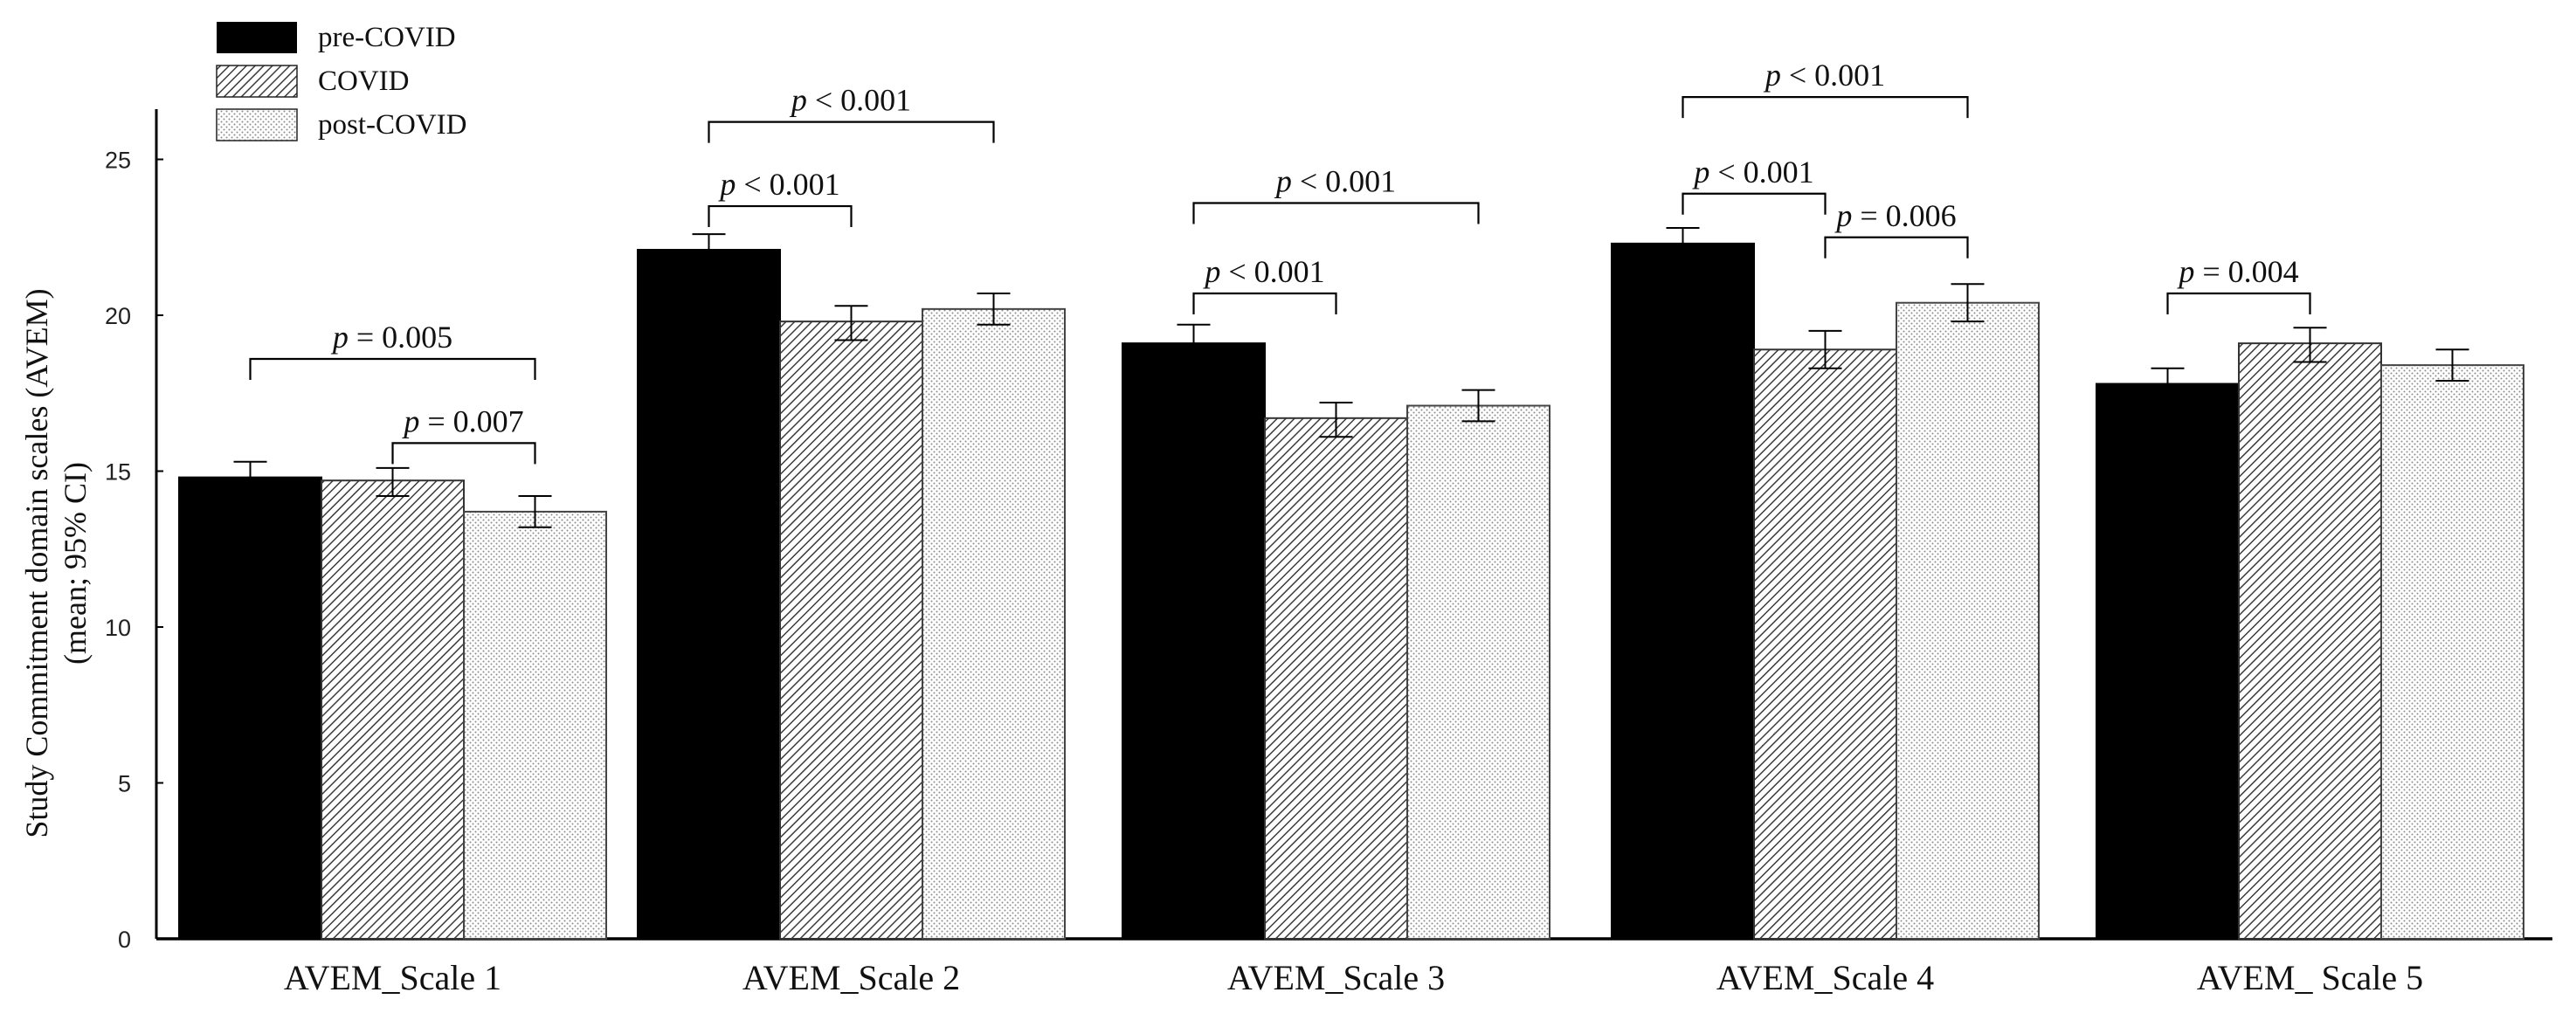 The height and width of the screenshot is (1020, 2576). I want to click on significance-bracket: p = 0.006, so click(1896, 228).